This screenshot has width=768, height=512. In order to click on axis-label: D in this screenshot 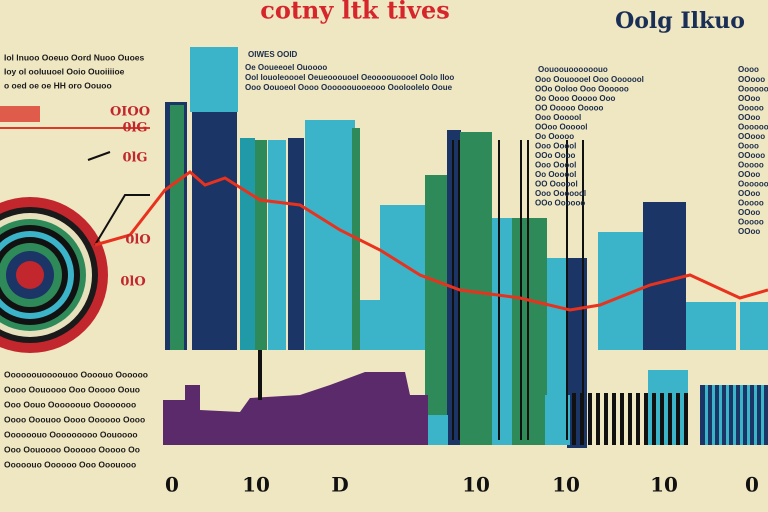, I will do `click(339, 485)`.